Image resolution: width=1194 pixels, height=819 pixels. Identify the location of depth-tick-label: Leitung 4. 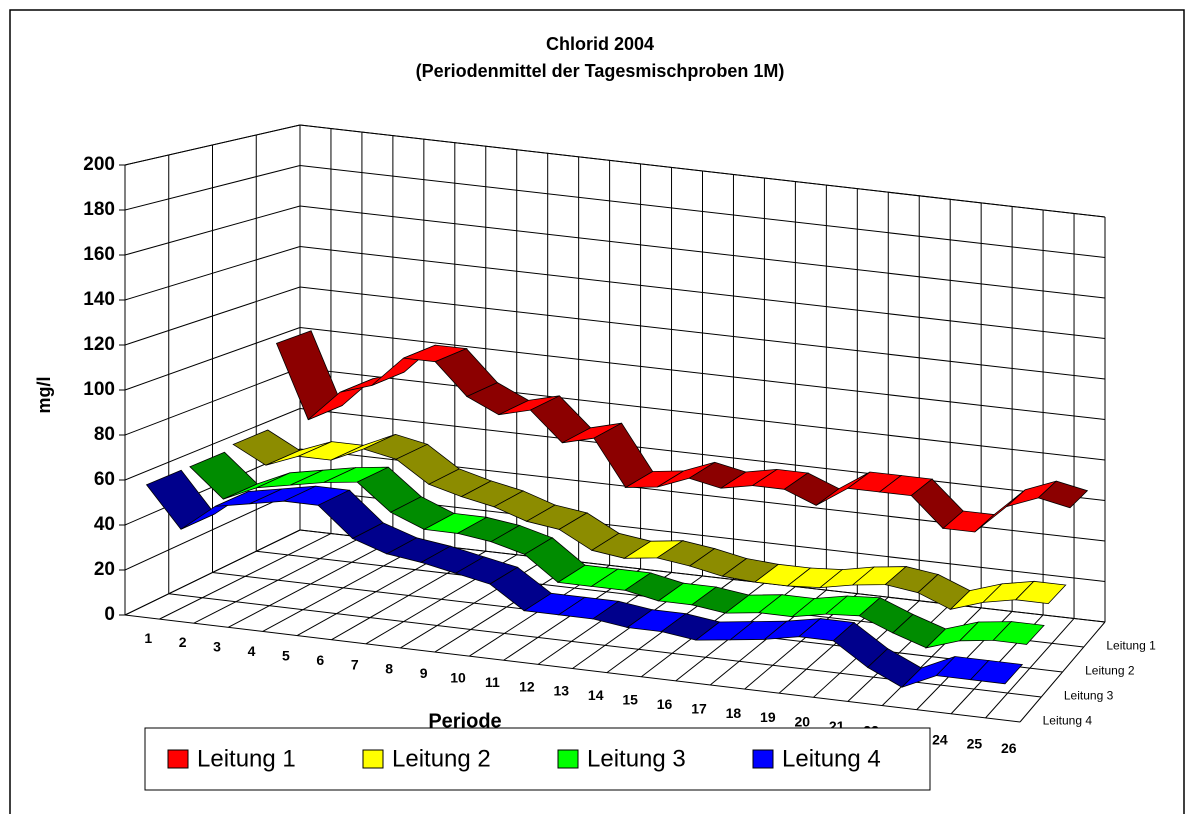
(1068, 721).